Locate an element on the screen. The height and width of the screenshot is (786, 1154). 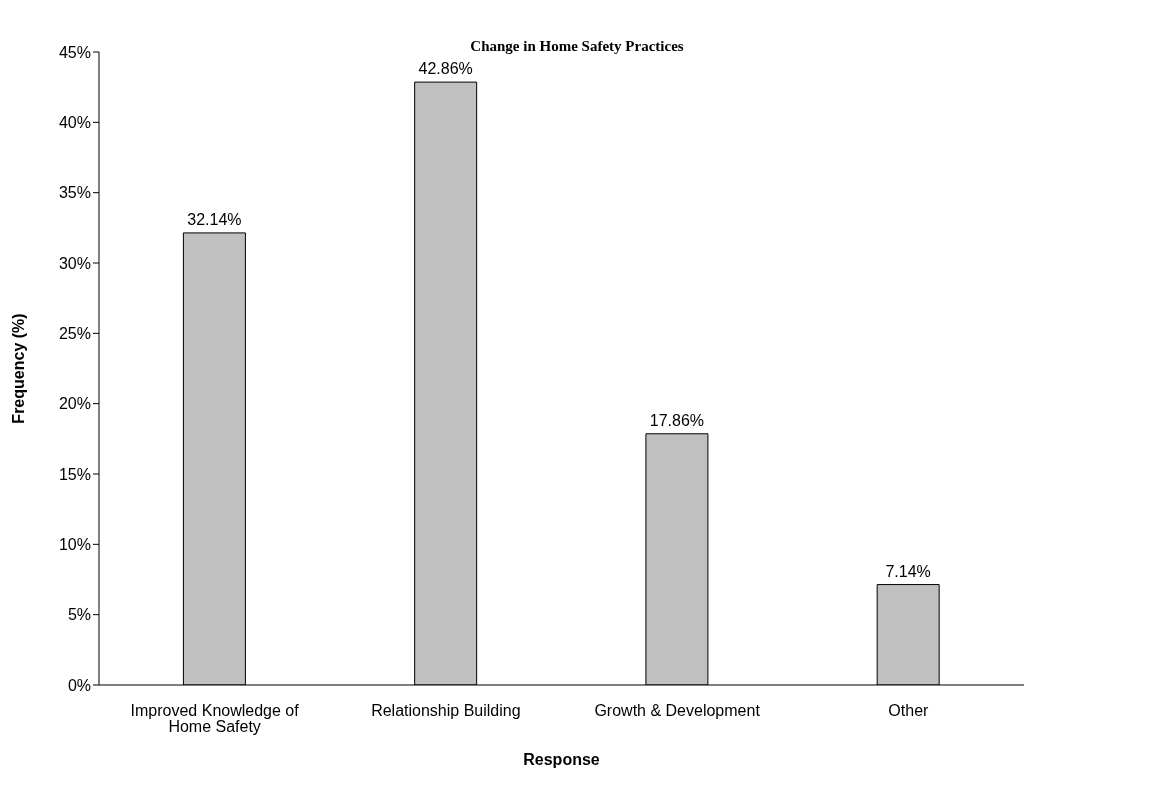
y-tick-label: 15% is located at coordinates (74, 474).